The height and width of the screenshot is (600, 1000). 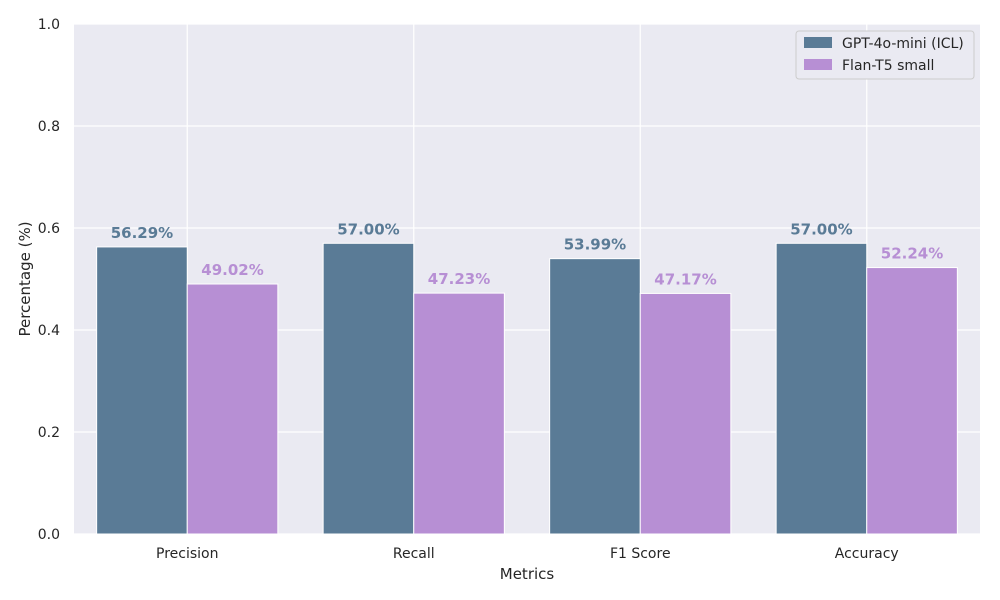 I want to click on y-tick-label: 0.2, so click(x=49, y=433).